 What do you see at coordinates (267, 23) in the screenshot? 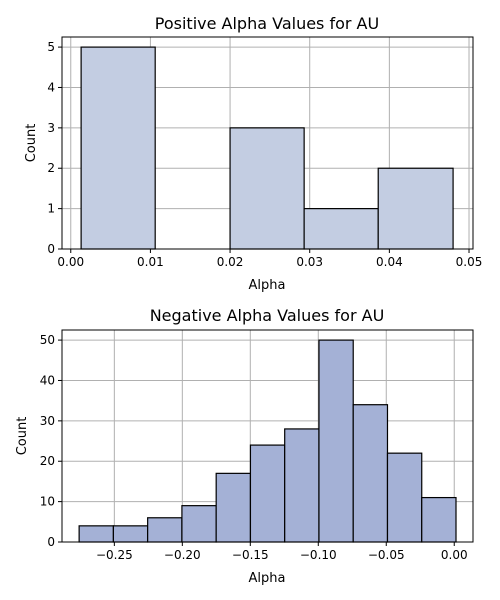
I see `chart-title: Positive Alpha Values for AU` at bounding box center [267, 23].